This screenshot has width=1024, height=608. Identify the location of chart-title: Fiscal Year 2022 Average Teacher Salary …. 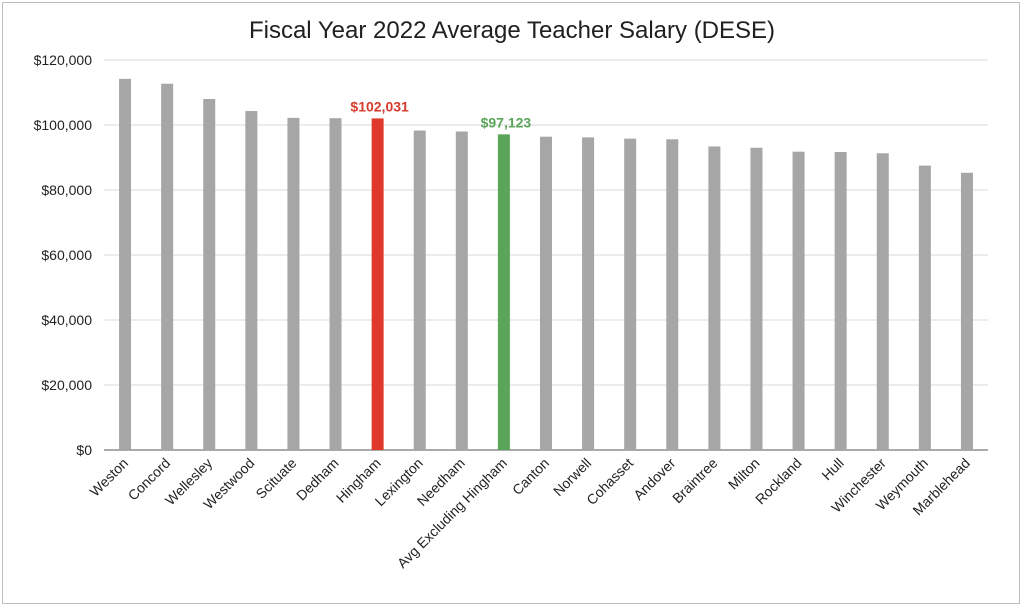
(512, 30).